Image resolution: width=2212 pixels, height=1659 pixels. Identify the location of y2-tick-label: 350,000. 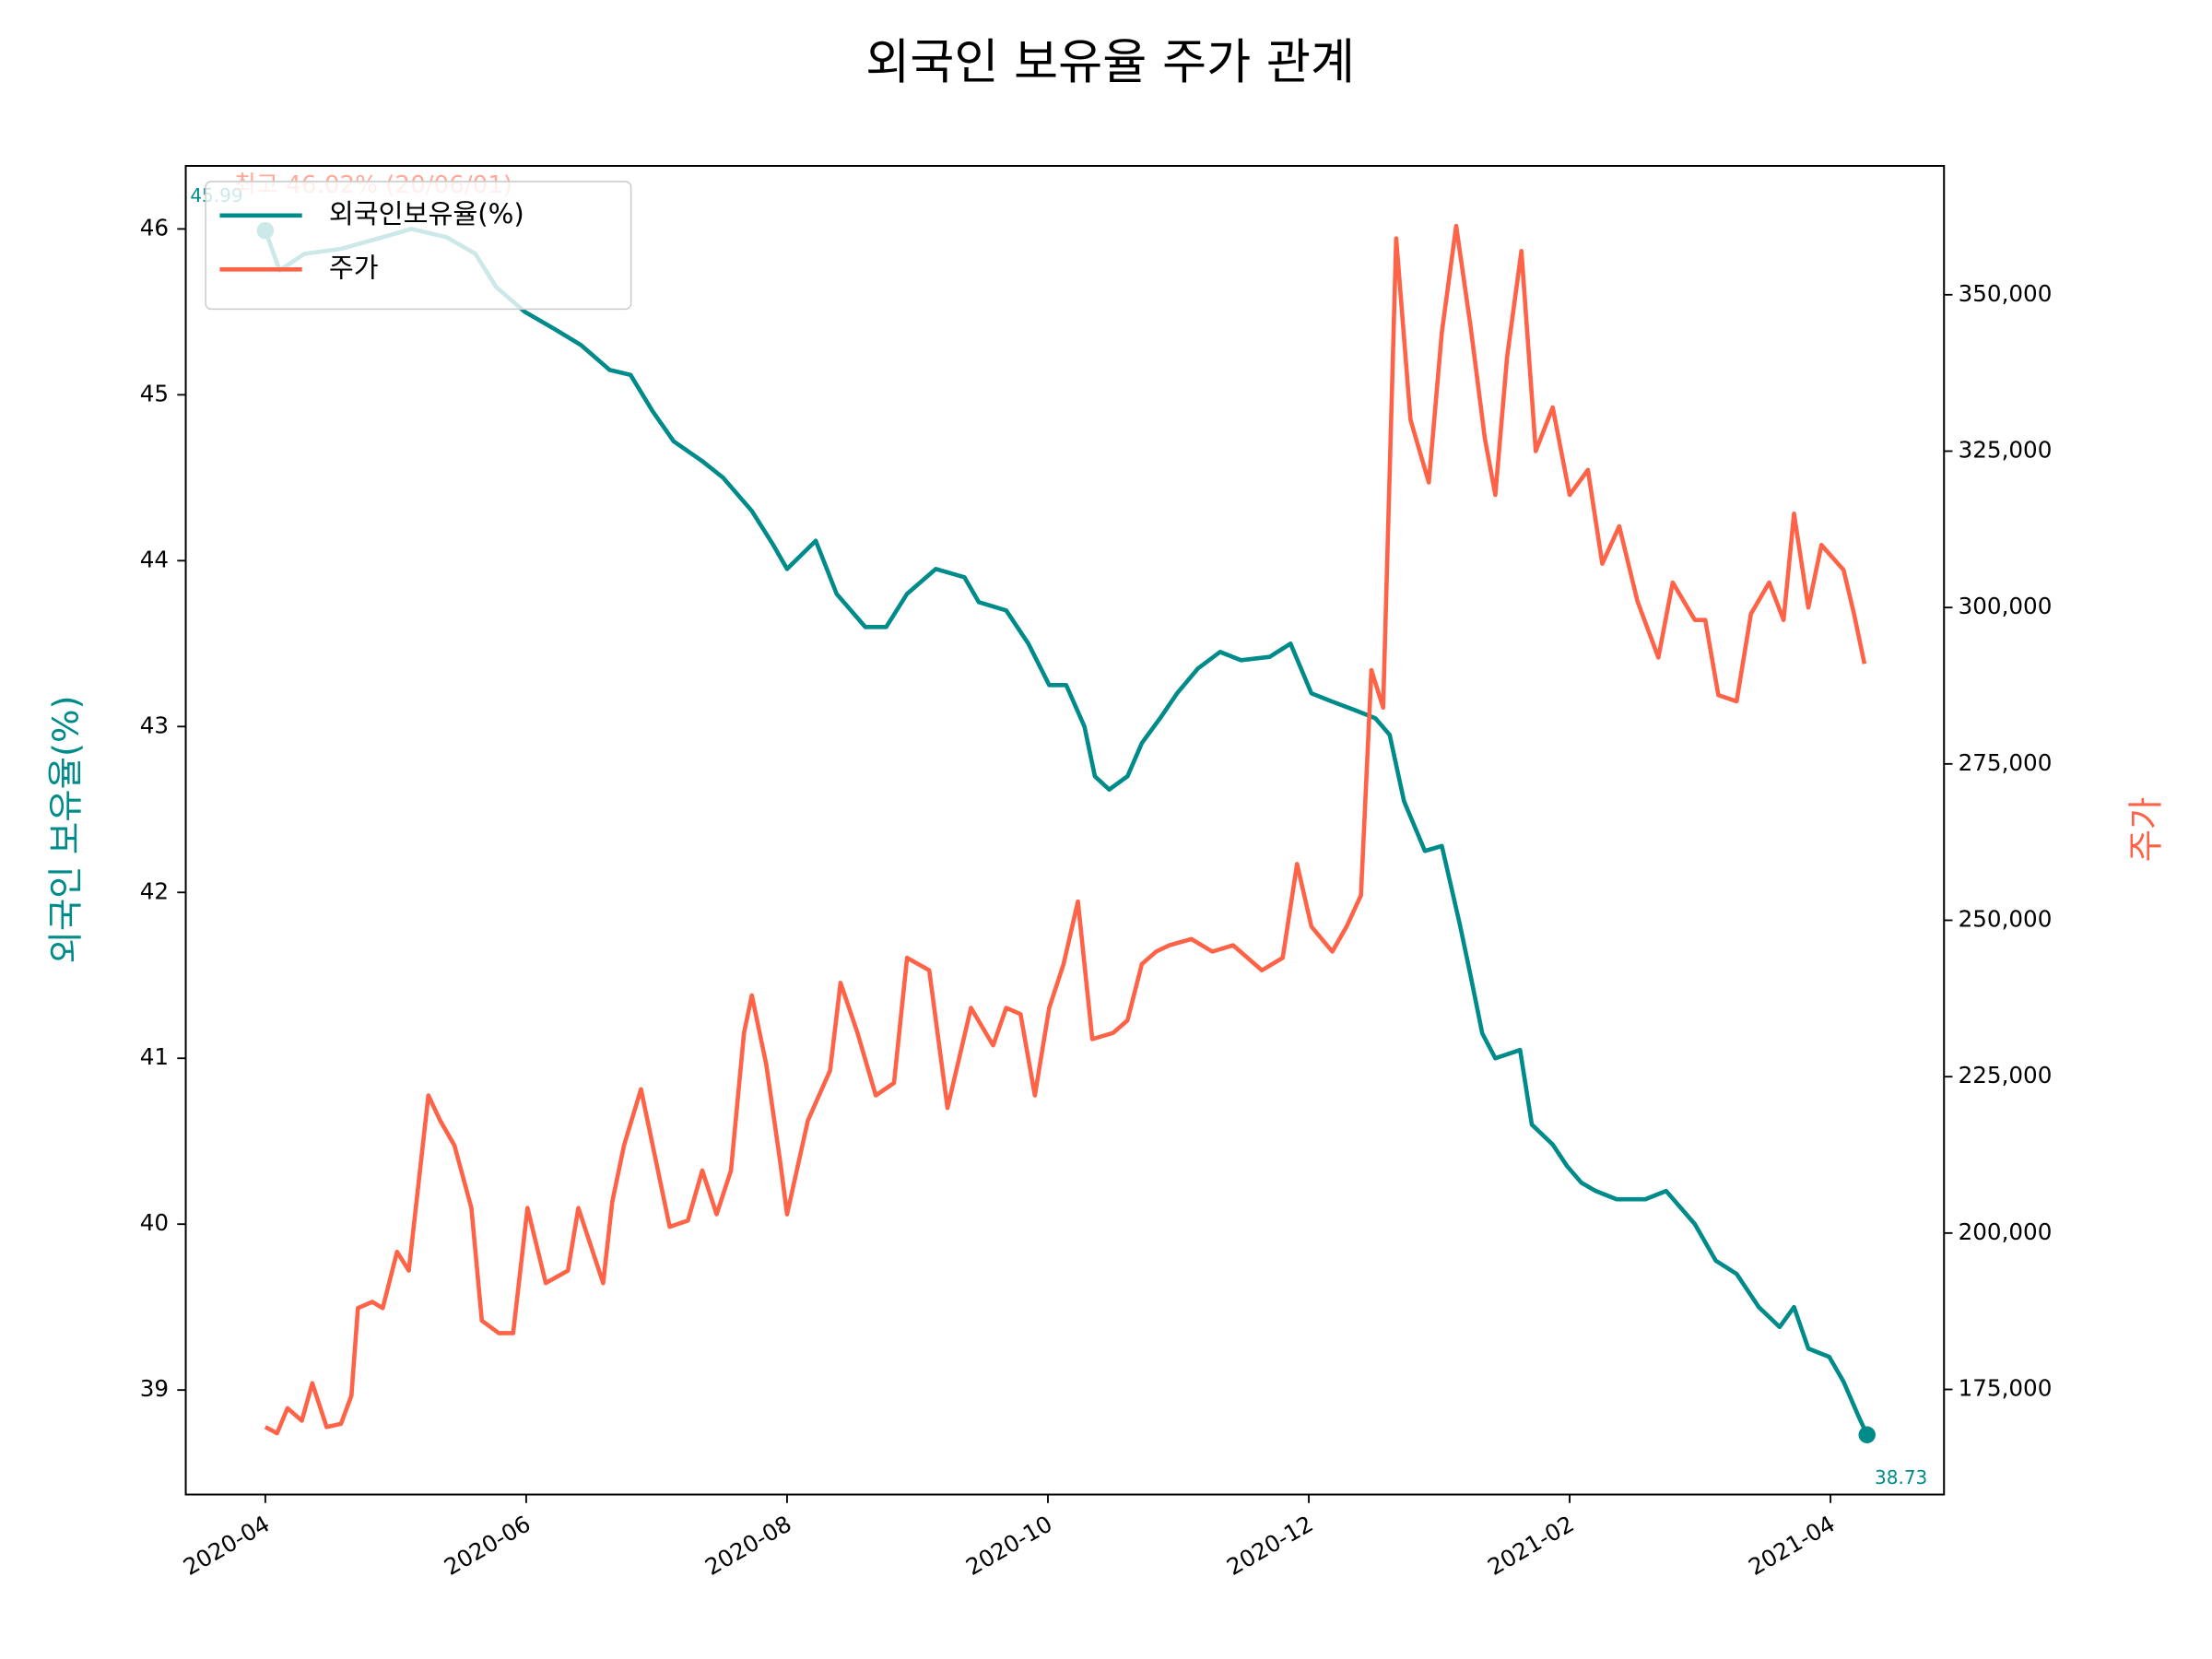
(2006, 293).